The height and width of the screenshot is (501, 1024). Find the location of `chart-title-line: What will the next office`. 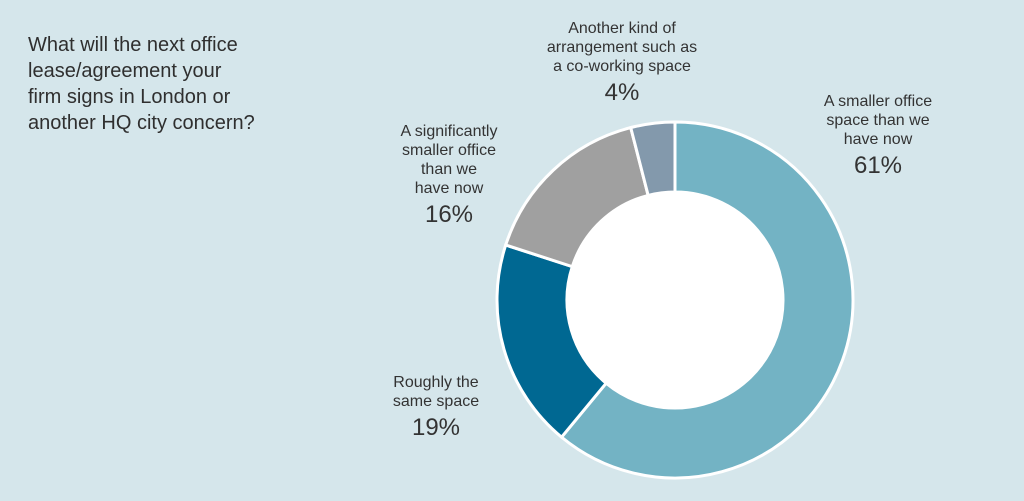

chart-title-line: What will the next office is located at coordinates (133, 45).